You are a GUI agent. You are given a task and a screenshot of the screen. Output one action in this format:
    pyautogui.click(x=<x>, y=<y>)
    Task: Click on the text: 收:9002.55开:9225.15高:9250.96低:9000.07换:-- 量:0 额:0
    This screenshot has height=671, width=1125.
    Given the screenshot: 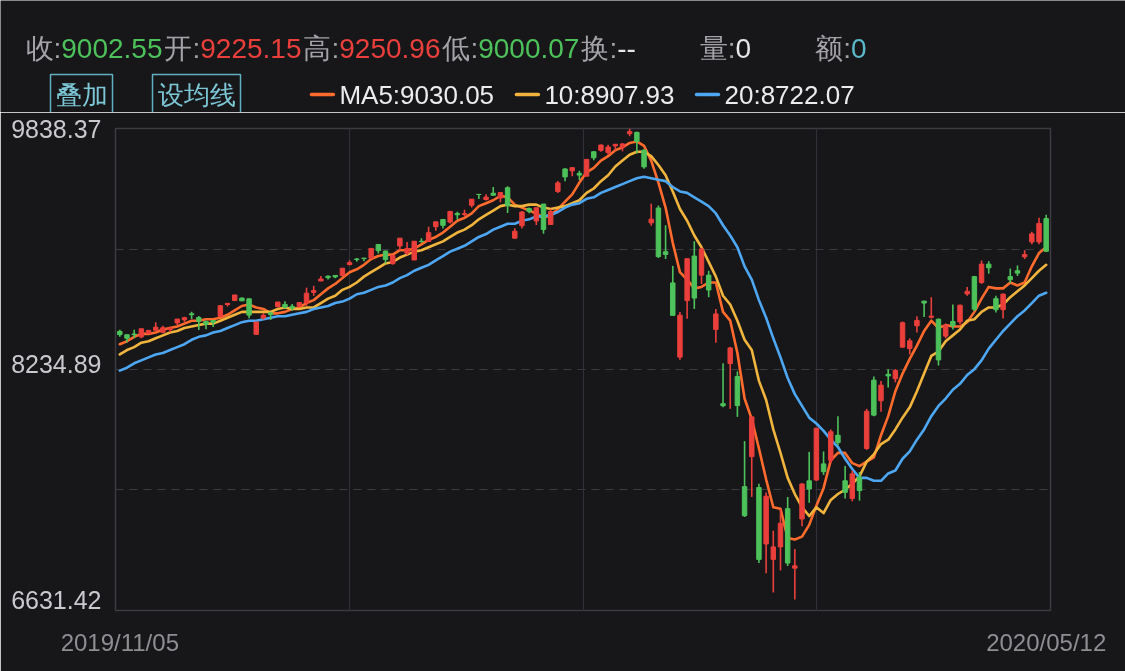 What is the action you would take?
    pyautogui.click(x=446, y=48)
    